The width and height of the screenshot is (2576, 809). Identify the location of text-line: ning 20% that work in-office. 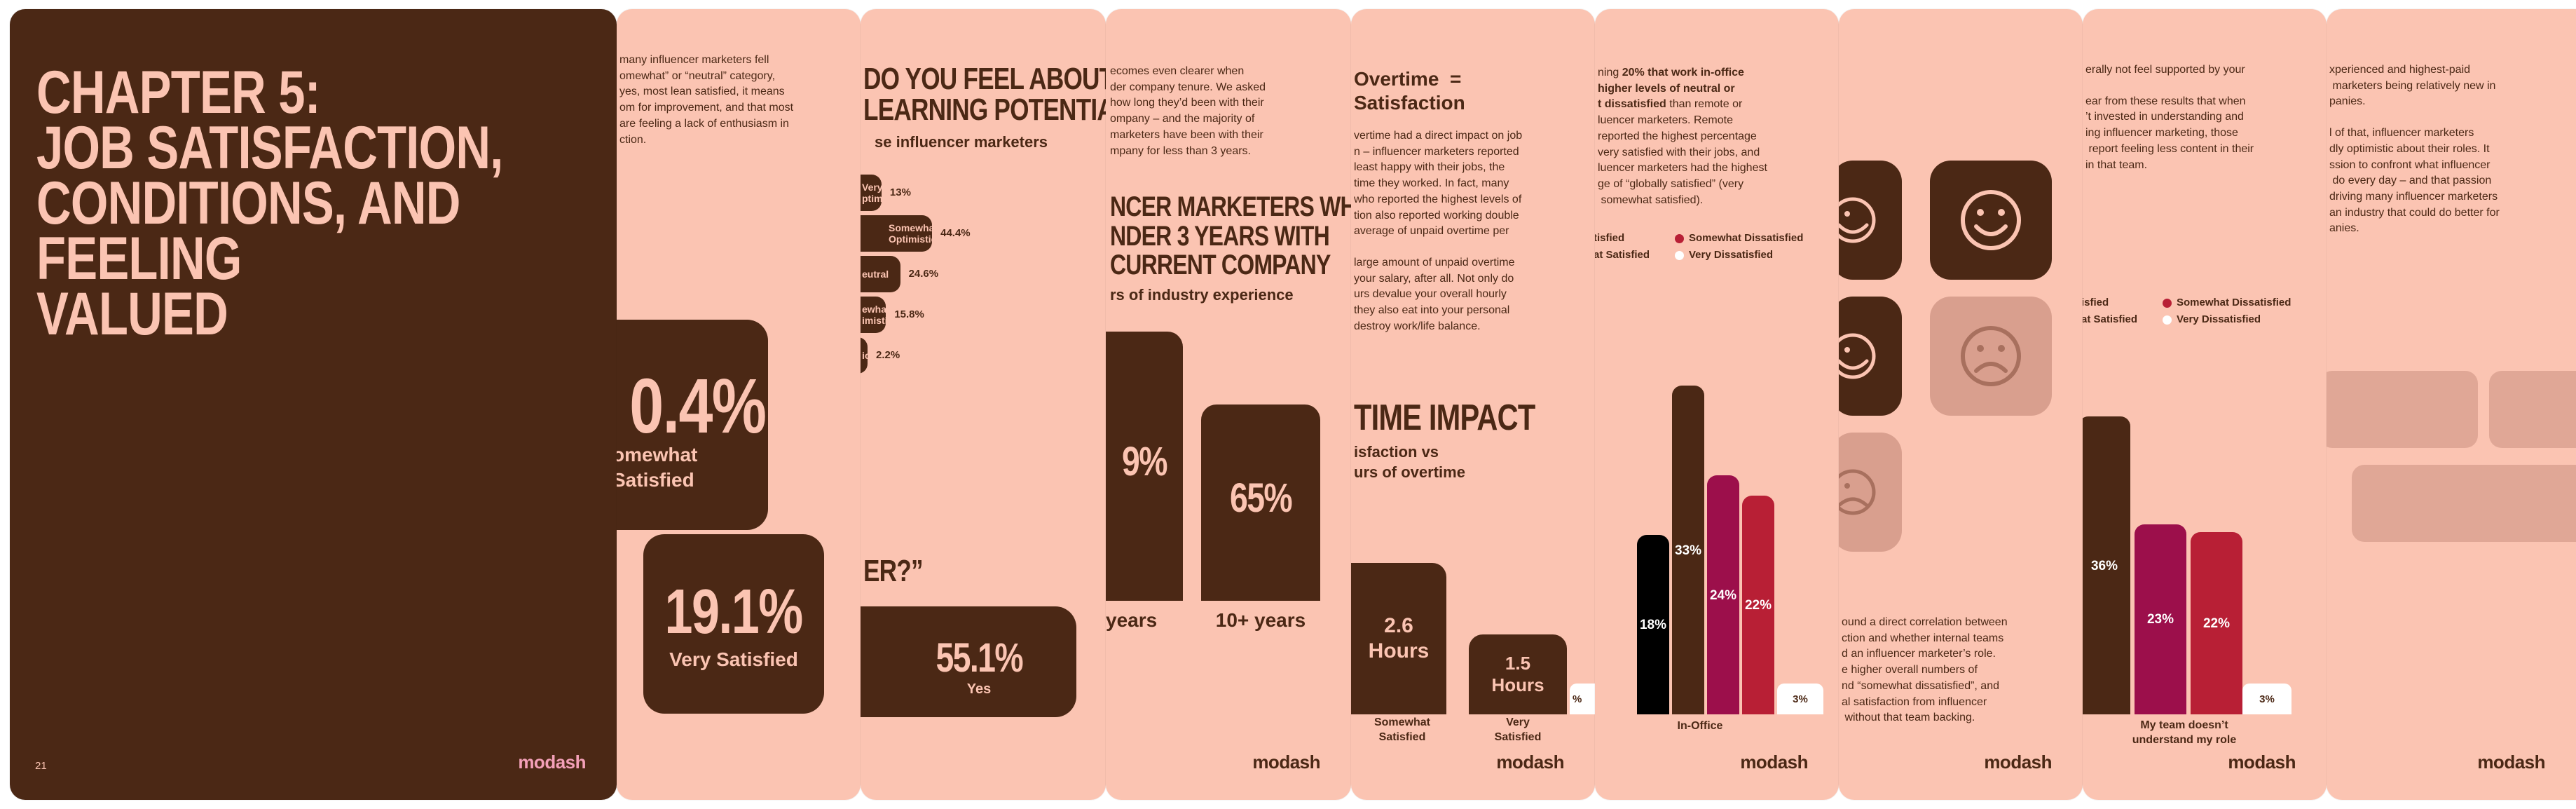
(1683, 73).